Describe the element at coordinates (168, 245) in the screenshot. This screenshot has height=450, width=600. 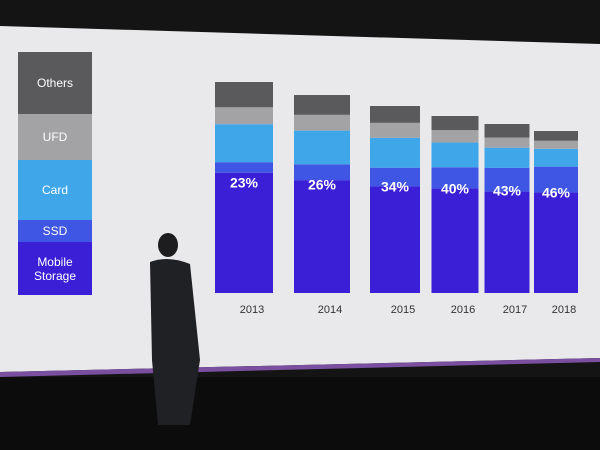
I see `presenter-head` at that location.